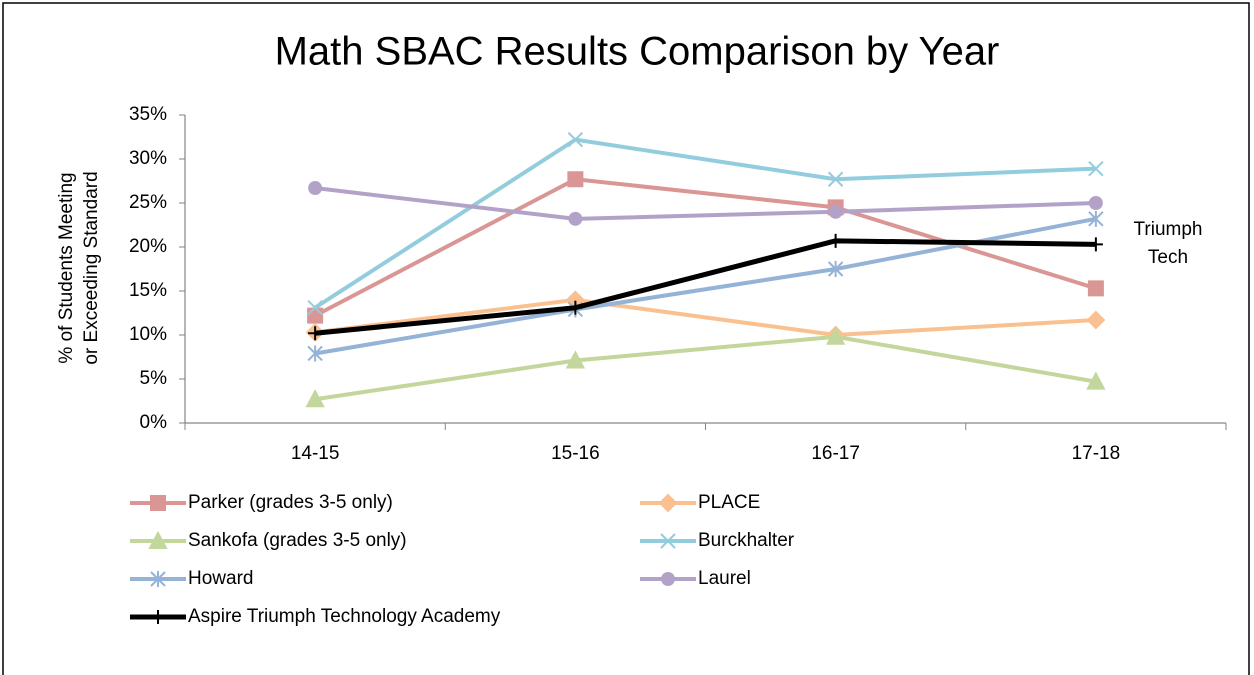  I want to click on x-tick-label: 15-16, so click(575, 453).